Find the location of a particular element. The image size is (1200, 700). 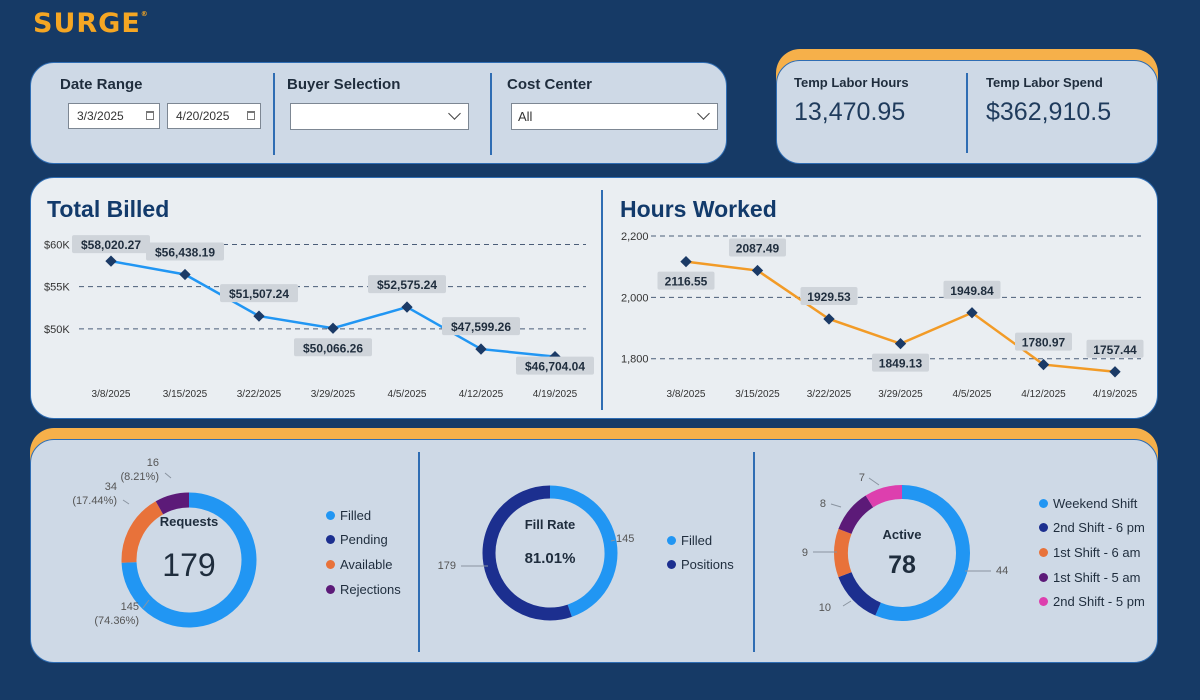

data-label: $46,704.04 is located at coordinates (555, 367).